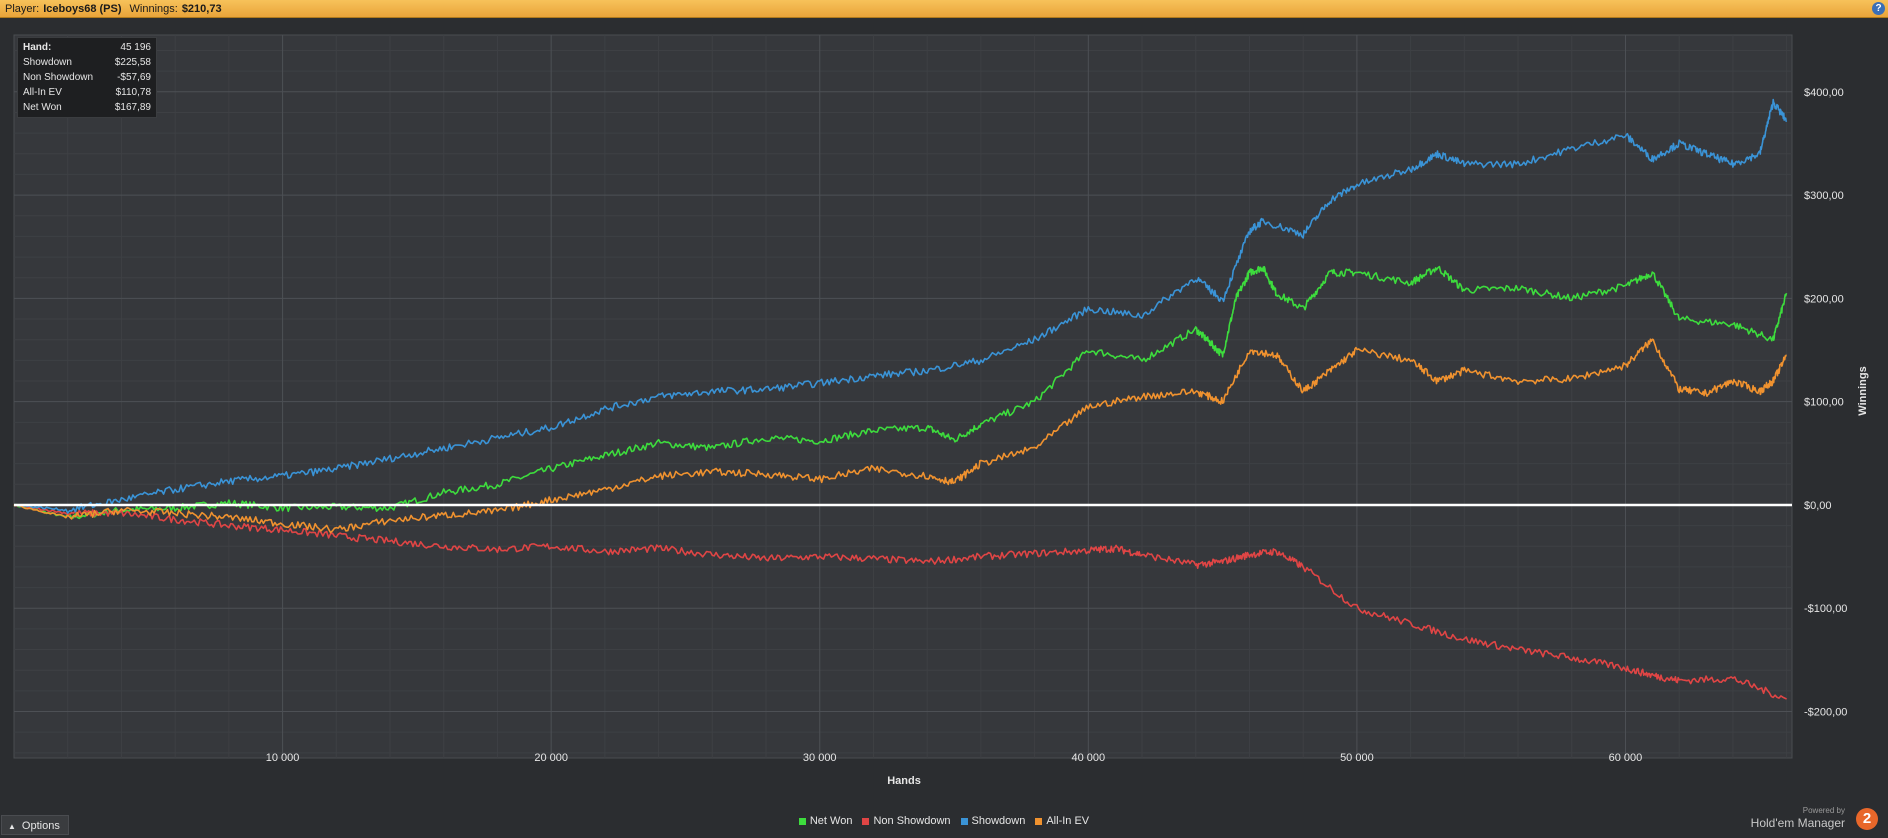  Describe the element at coordinates (1088, 758) in the screenshot. I see `x-tick-label: 40 000` at that location.